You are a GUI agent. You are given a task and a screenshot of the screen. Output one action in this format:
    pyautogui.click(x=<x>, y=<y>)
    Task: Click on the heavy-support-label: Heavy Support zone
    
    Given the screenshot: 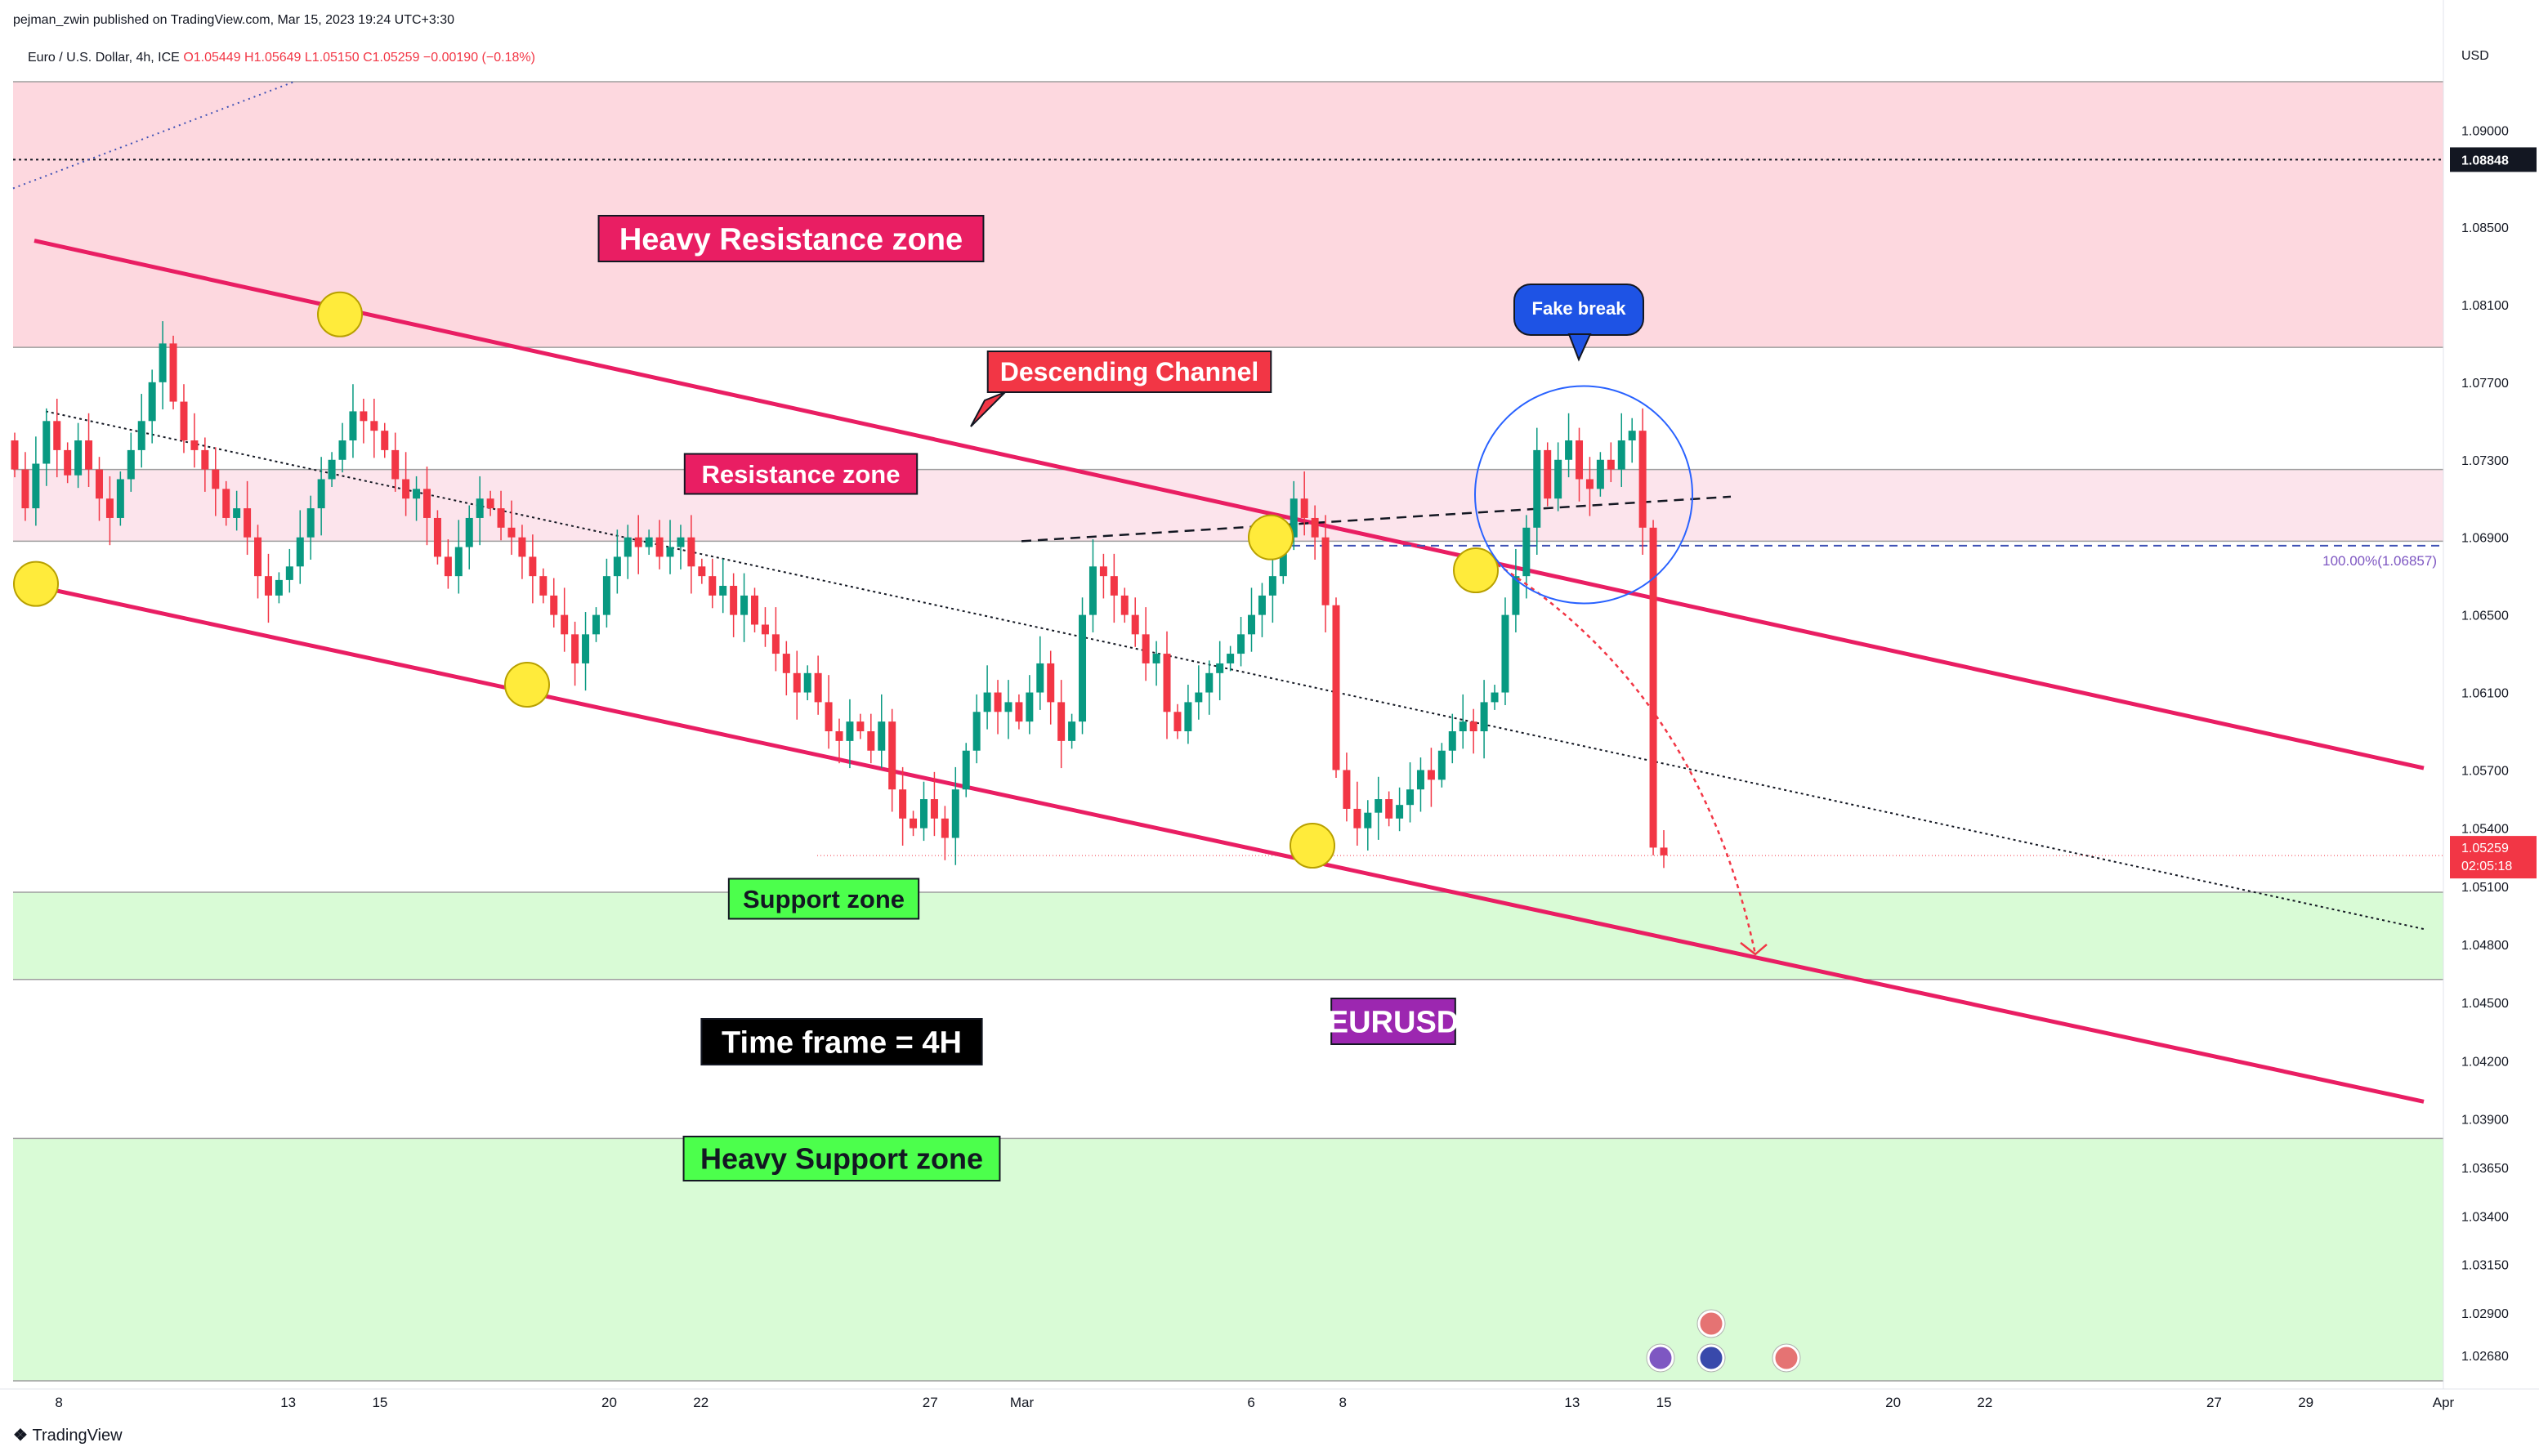 What is the action you would take?
    pyautogui.click(x=841, y=1159)
    